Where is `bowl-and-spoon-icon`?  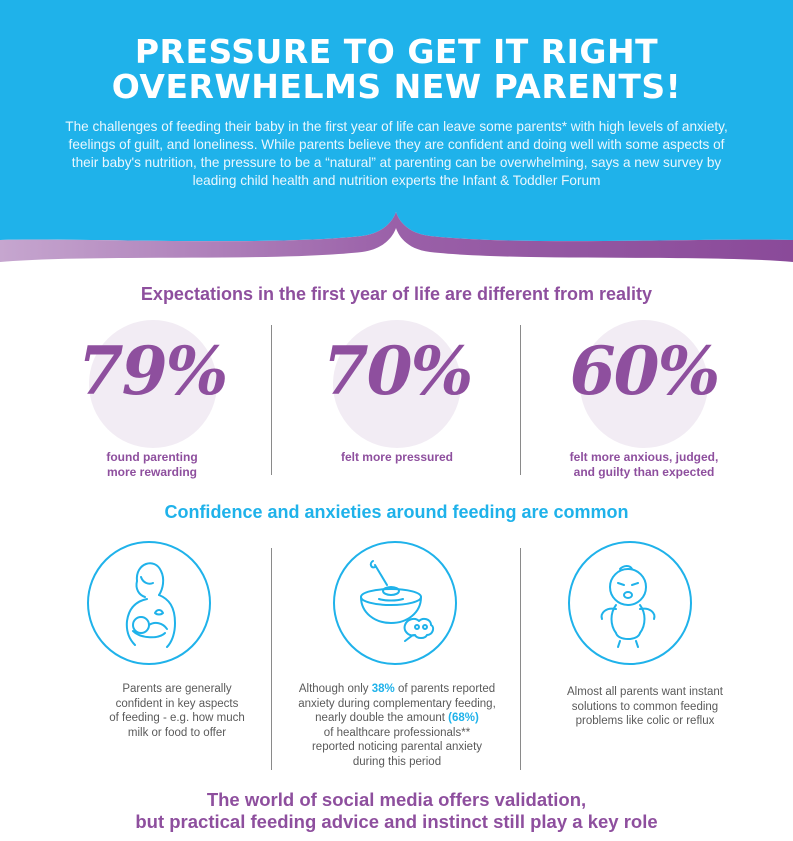
bowl-and-spoon-icon is located at coordinates (395, 603).